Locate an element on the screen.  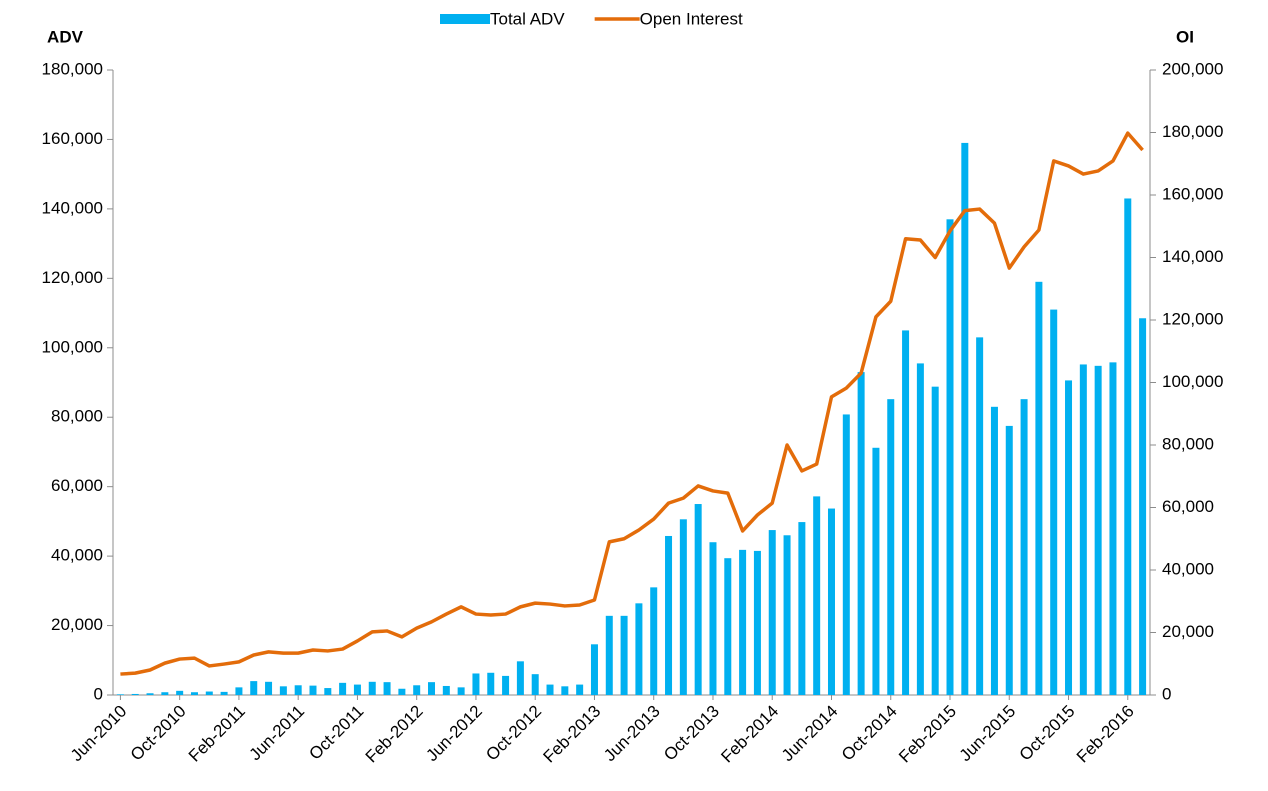
x-tick-label: Oct-2011 is located at coordinates (336, 733).